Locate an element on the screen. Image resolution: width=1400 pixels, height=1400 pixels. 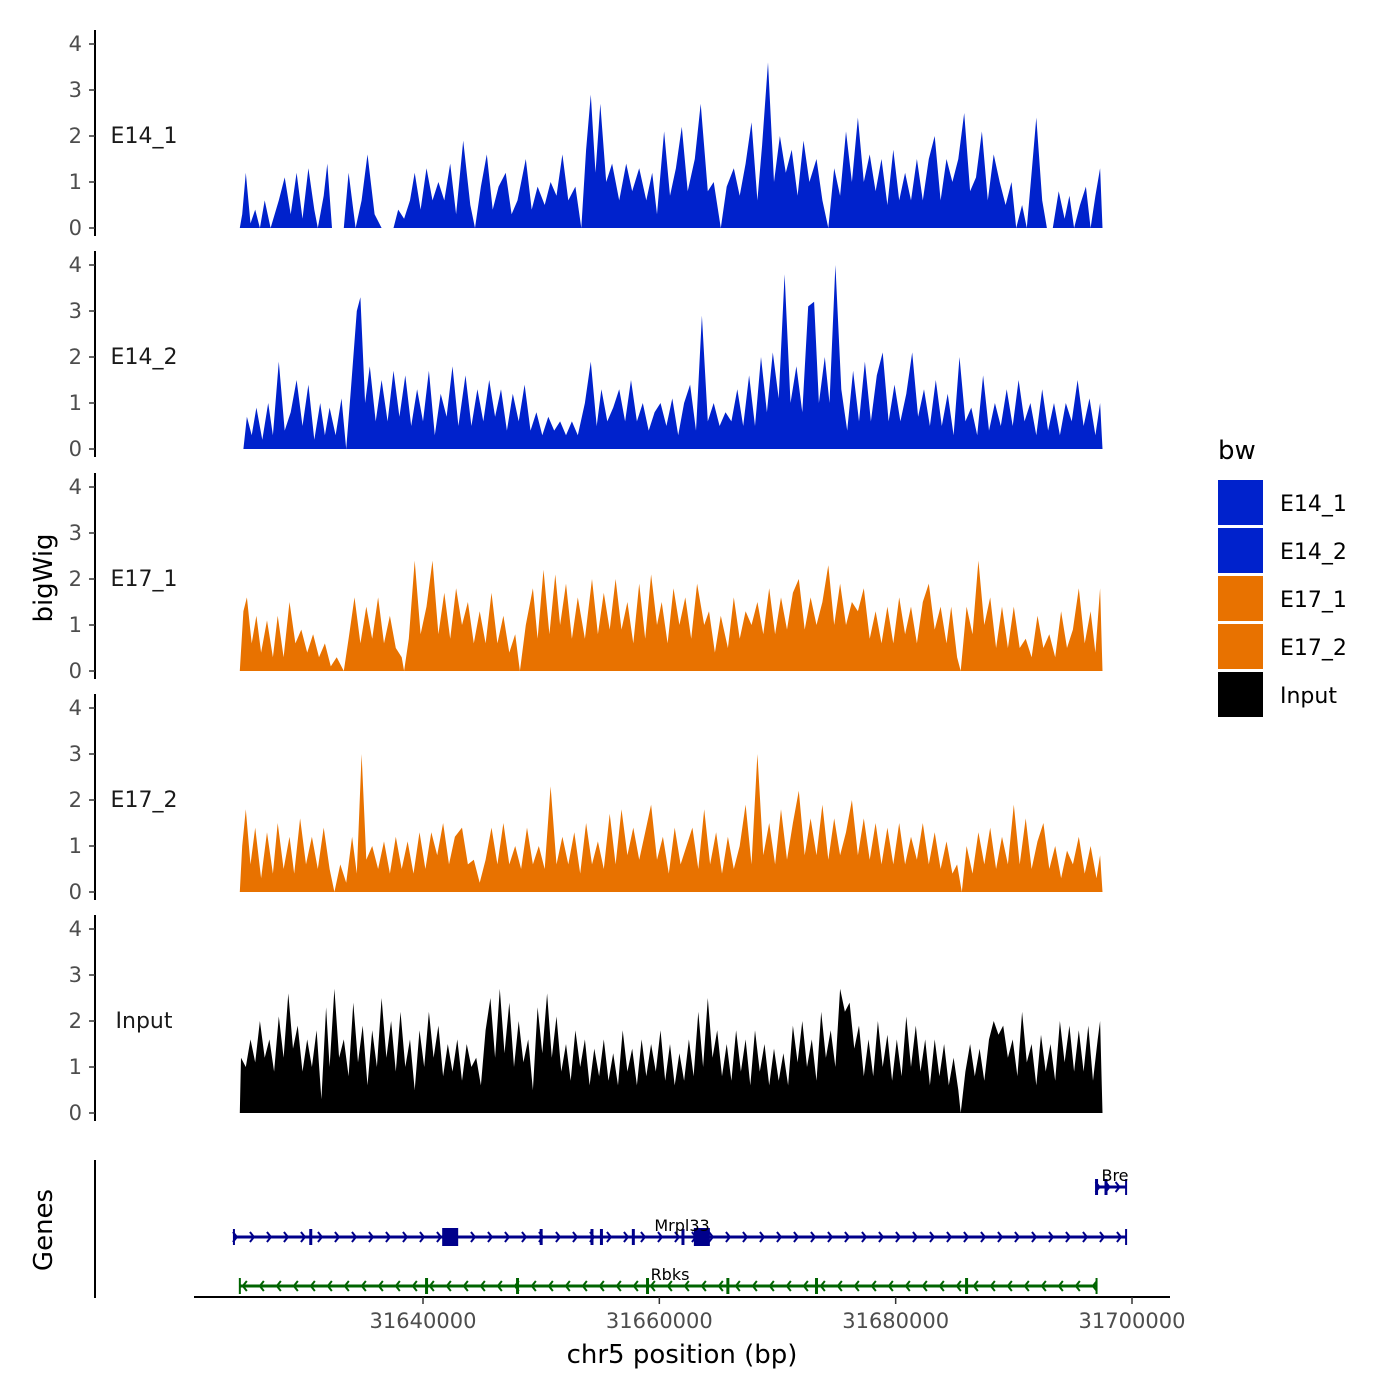
track-e17-1: 0 1 2 3 4 E17_1 is located at coordinates (586, 578).